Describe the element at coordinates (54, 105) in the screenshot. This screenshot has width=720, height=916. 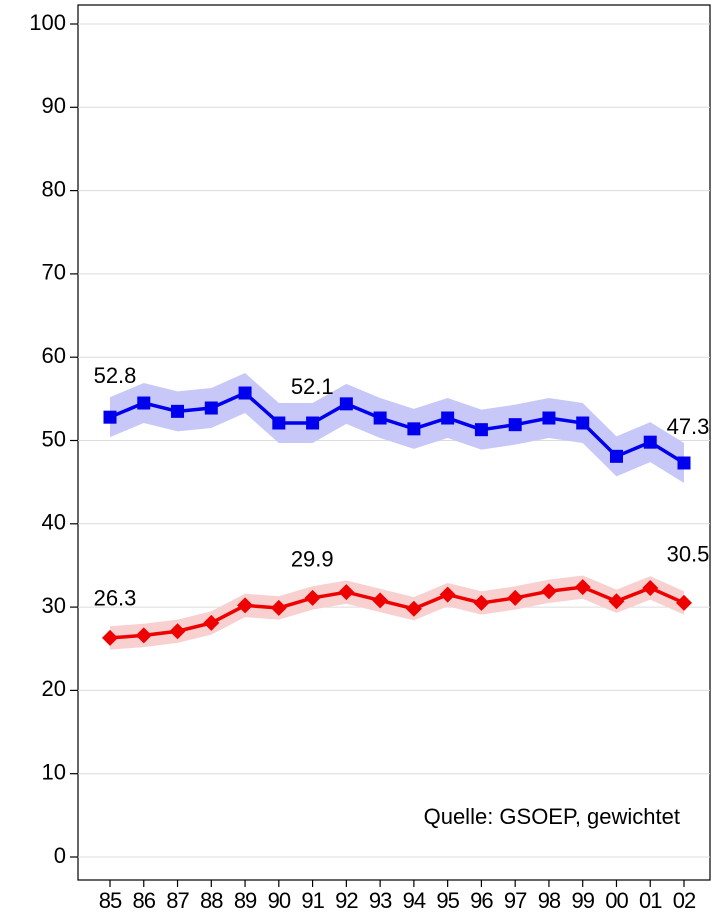
I see `y-tick-label: 90` at that location.